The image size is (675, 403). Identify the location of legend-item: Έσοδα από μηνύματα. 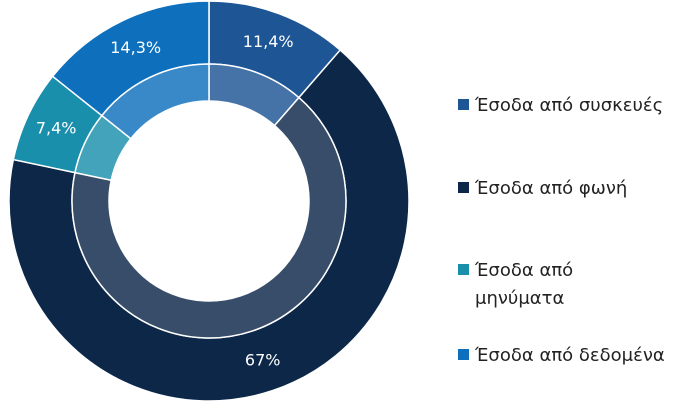
(561, 285).